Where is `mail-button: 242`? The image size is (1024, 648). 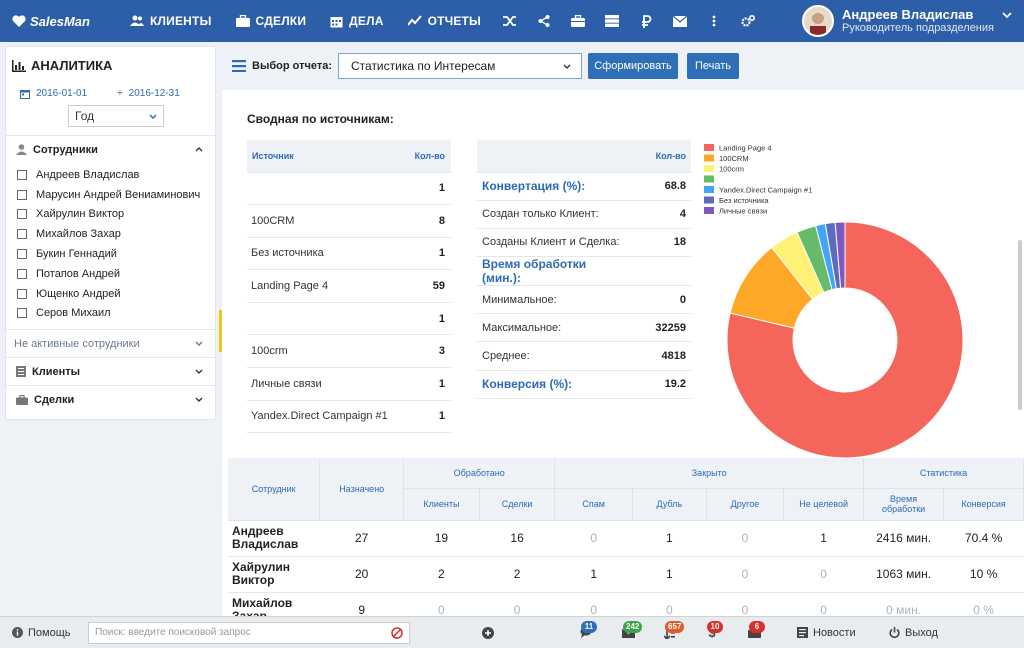 mail-button: 242 is located at coordinates (628, 632).